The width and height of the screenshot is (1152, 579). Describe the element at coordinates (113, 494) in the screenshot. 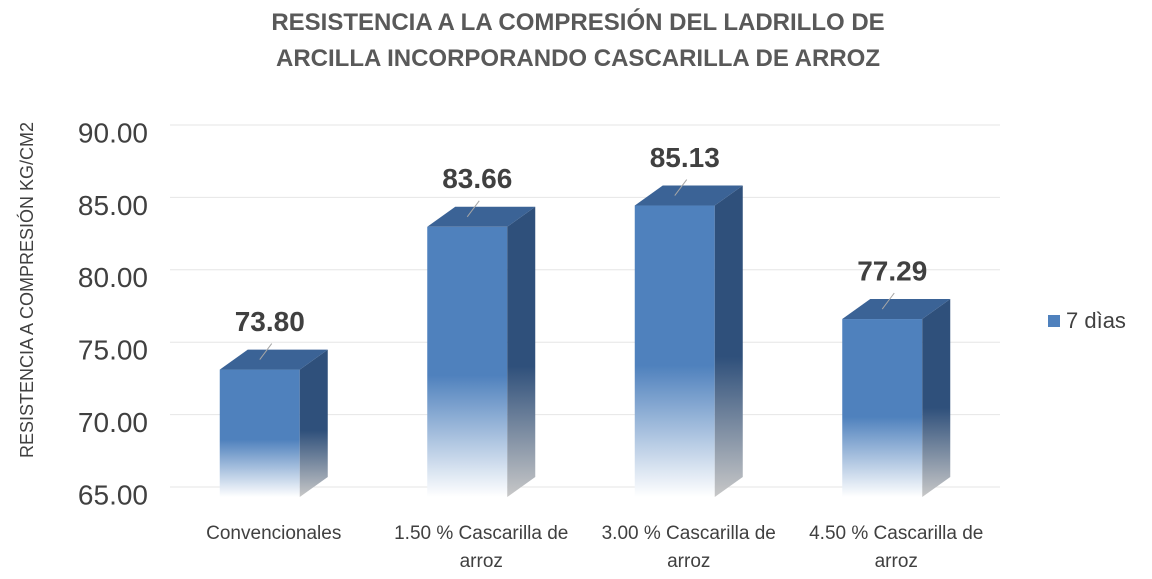

I see `y-tick-label: 65.00` at that location.